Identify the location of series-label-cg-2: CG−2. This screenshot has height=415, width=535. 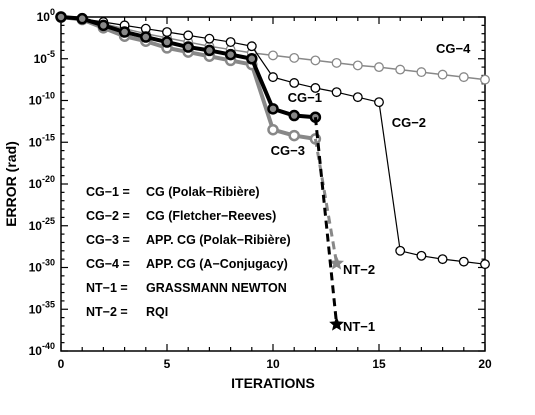
(409, 122).